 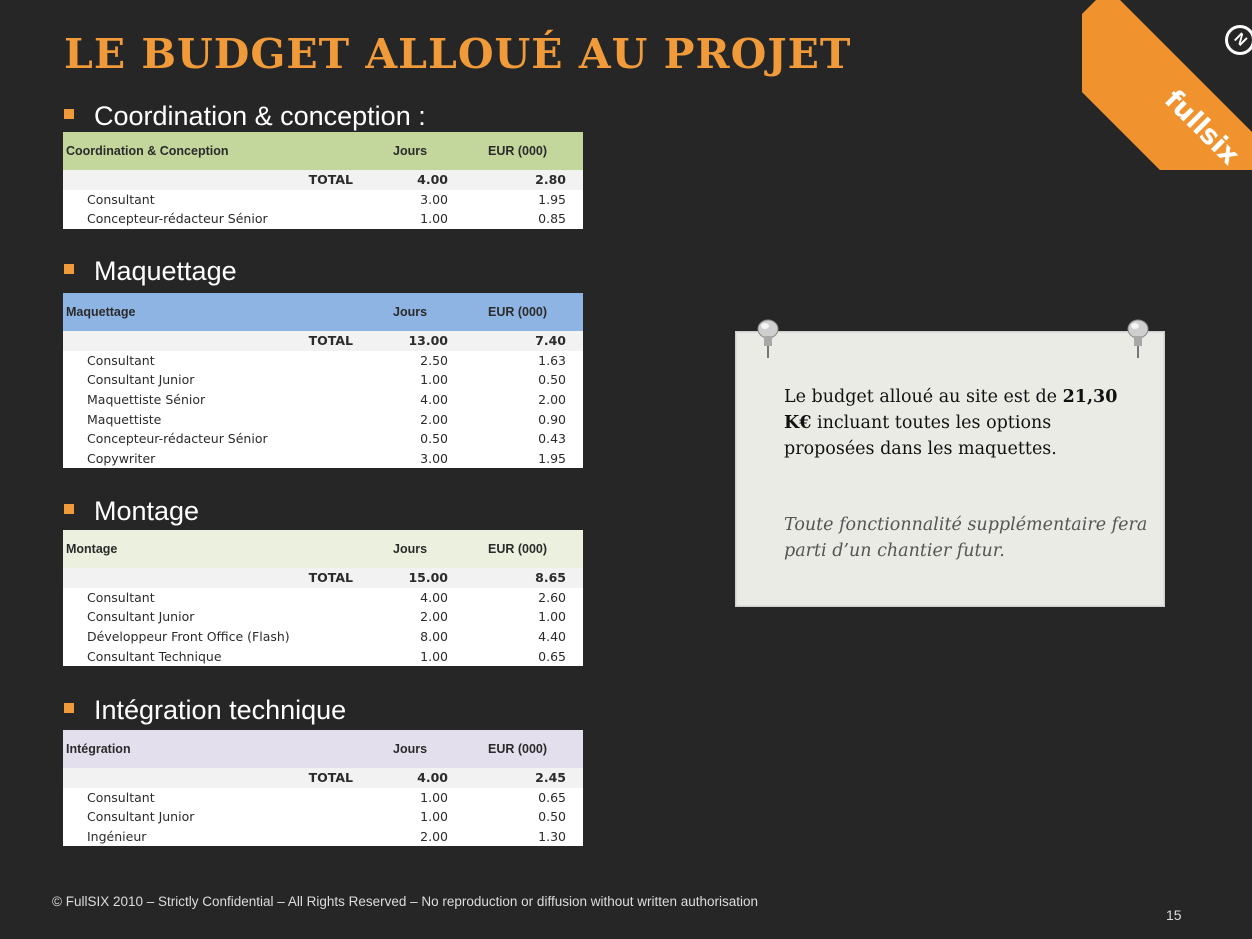 What do you see at coordinates (1174, 915) in the screenshot?
I see `page-number: 15` at bounding box center [1174, 915].